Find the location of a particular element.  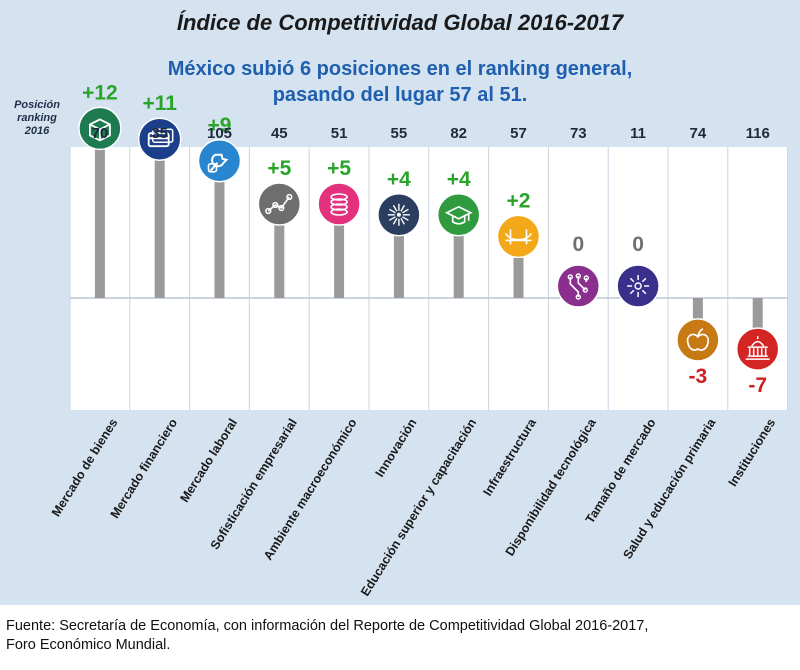

rank-2016-value: 45 is located at coordinates (279, 133).